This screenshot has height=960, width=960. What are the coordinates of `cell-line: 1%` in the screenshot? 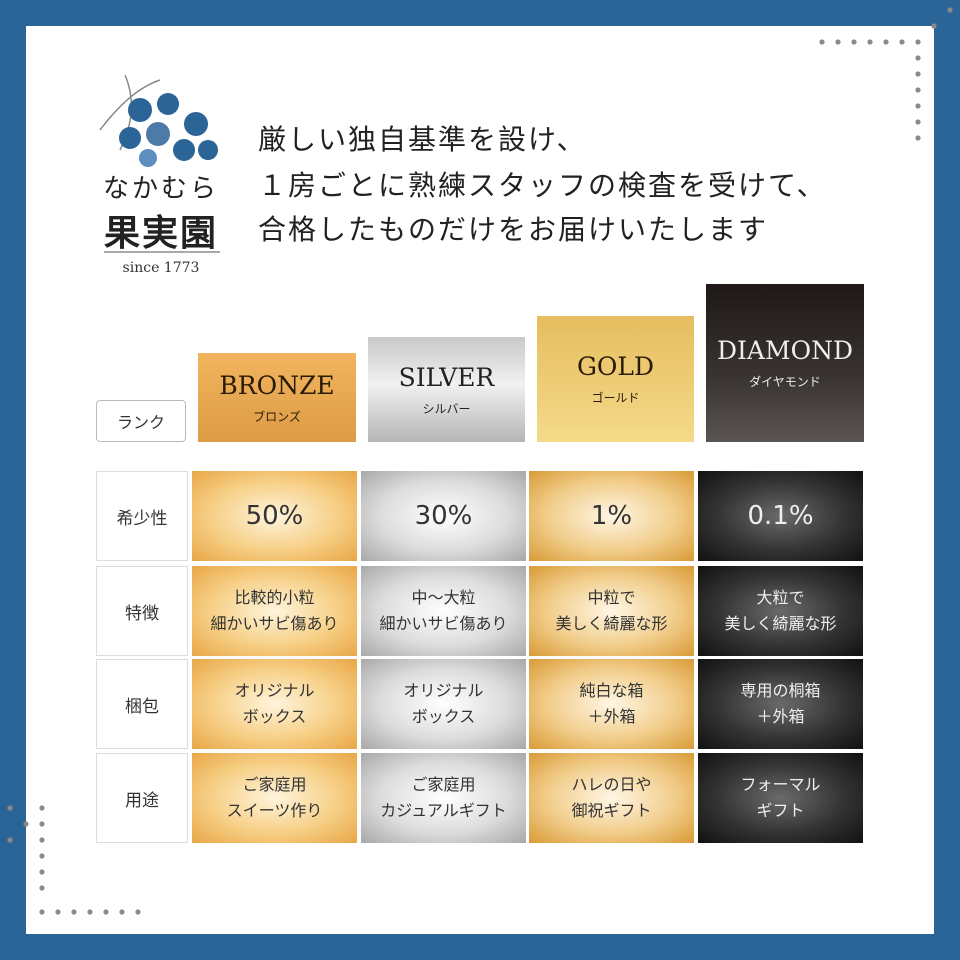 It's located at (611, 516).